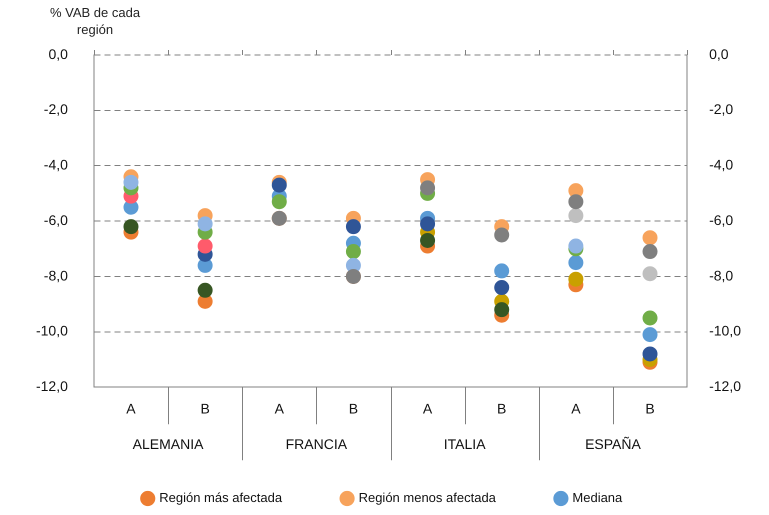  Describe the element at coordinates (95, 21) in the screenshot. I see `y-axis-title: % VAB de cada región` at that location.